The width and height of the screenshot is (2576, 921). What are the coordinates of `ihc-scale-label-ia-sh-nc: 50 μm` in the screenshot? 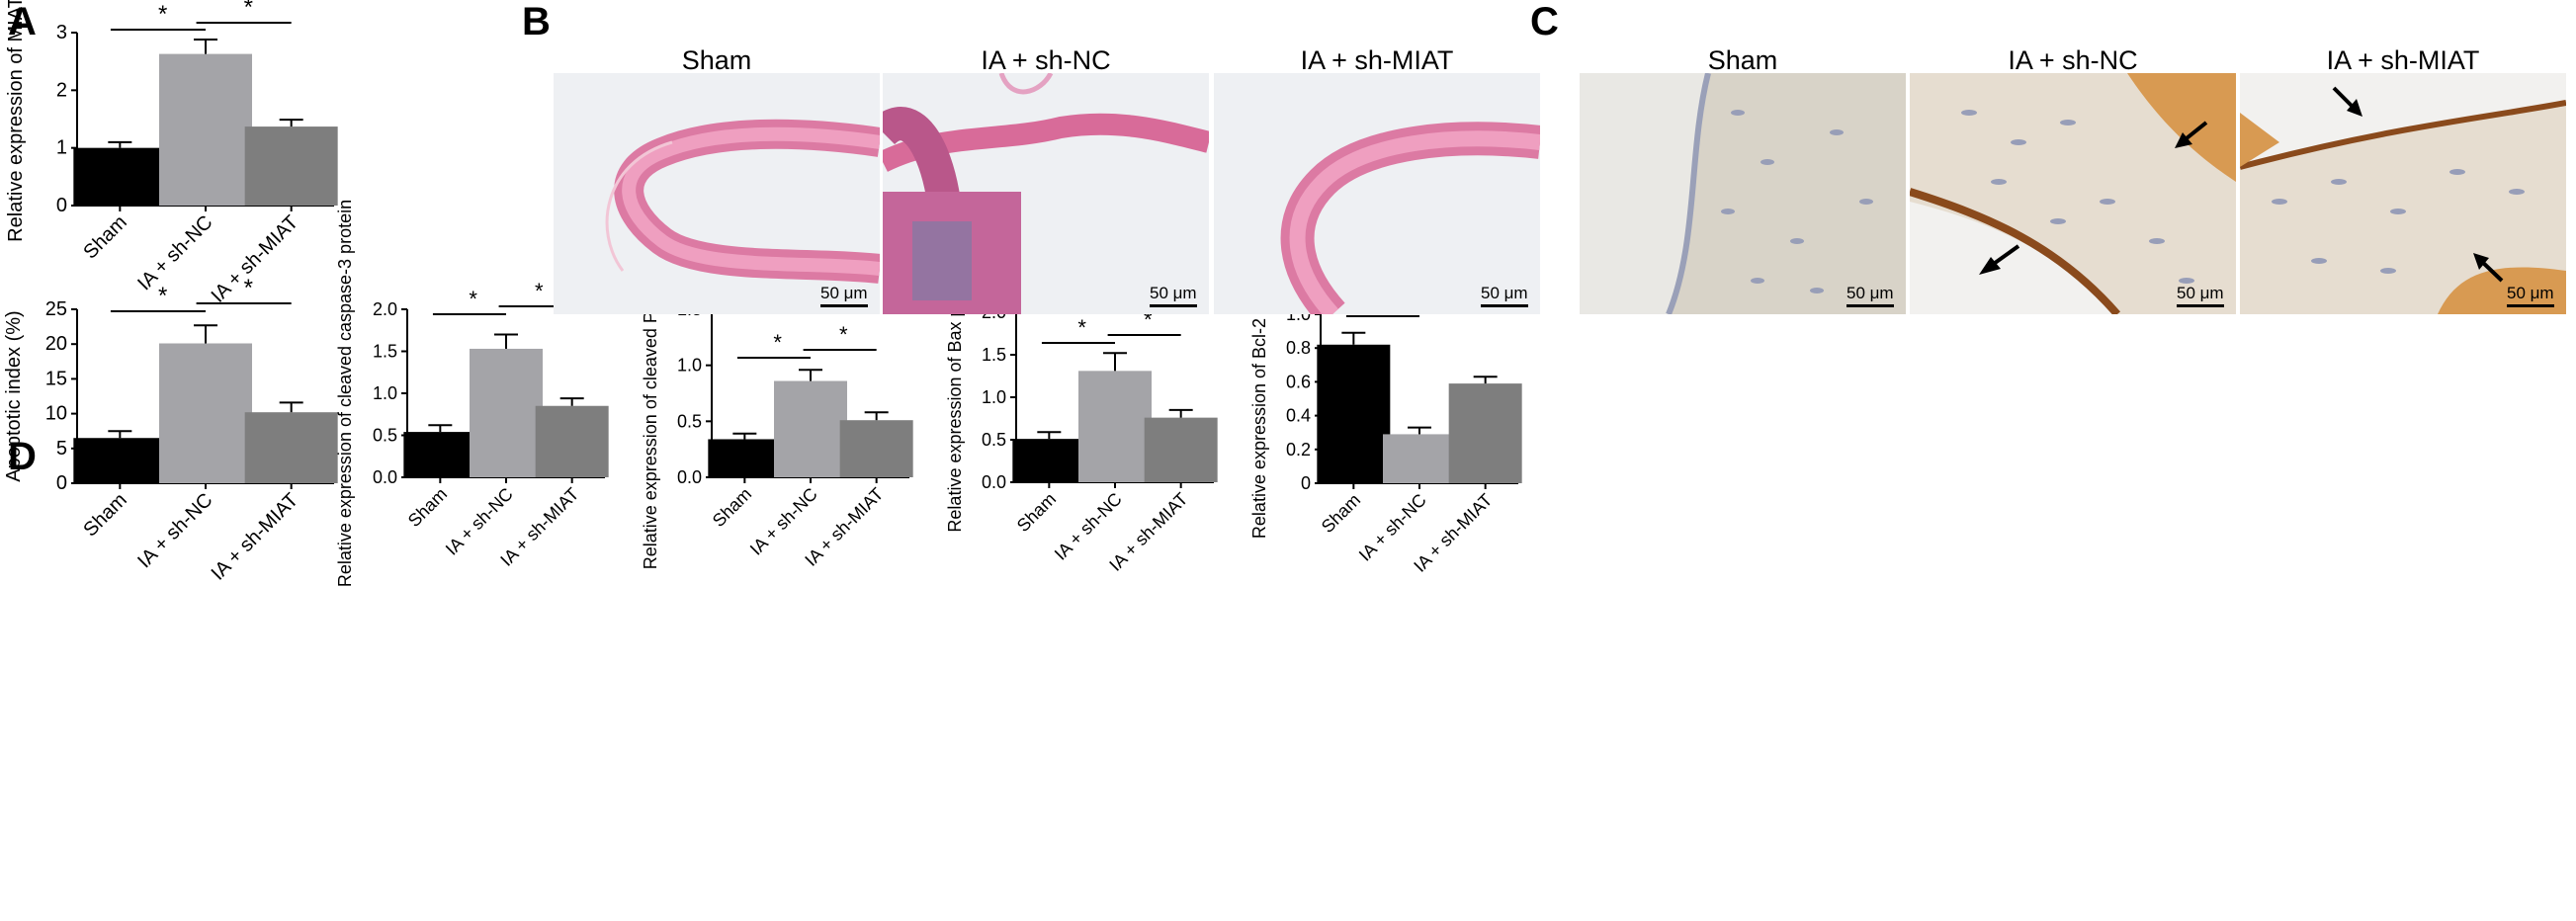 It's located at (2200, 293).